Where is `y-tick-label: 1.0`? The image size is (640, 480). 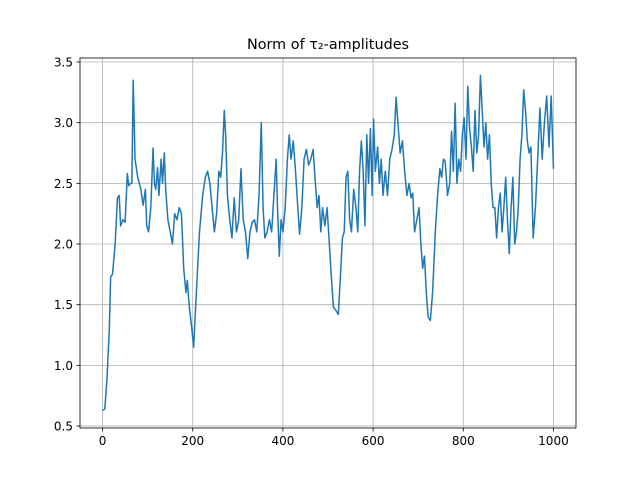
y-tick-label: 1.0 is located at coordinates (63, 366).